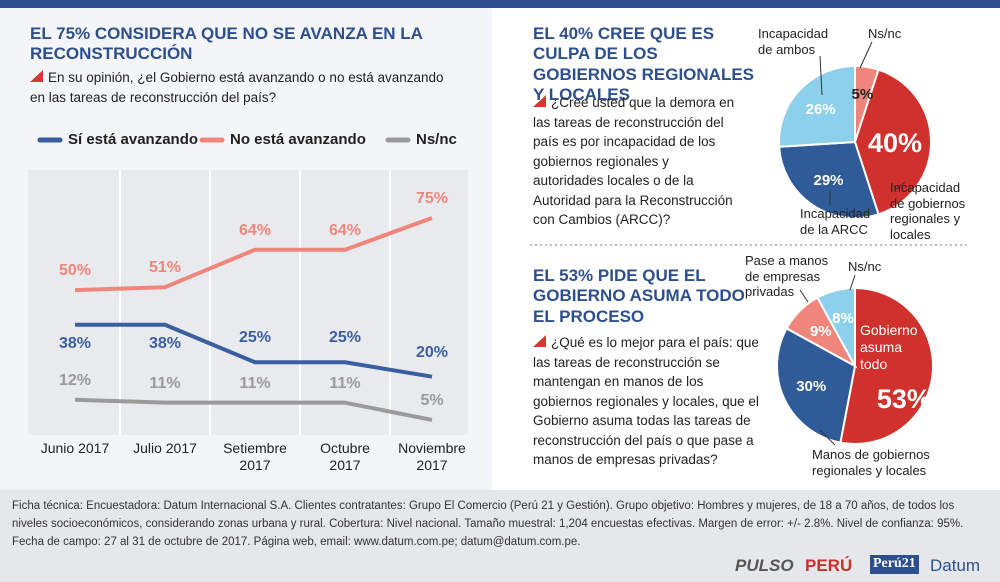 This screenshot has height=582, width=1000. I want to click on legend-label: Ns/nc, so click(436, 139).